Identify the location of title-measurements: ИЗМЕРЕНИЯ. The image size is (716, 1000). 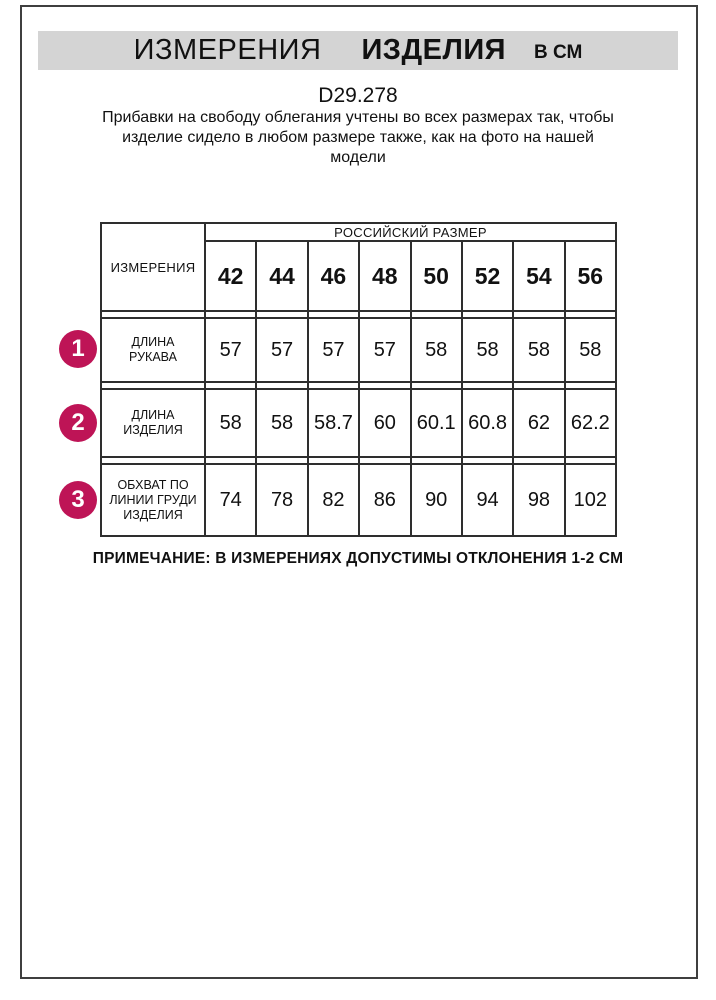
(227, 50).